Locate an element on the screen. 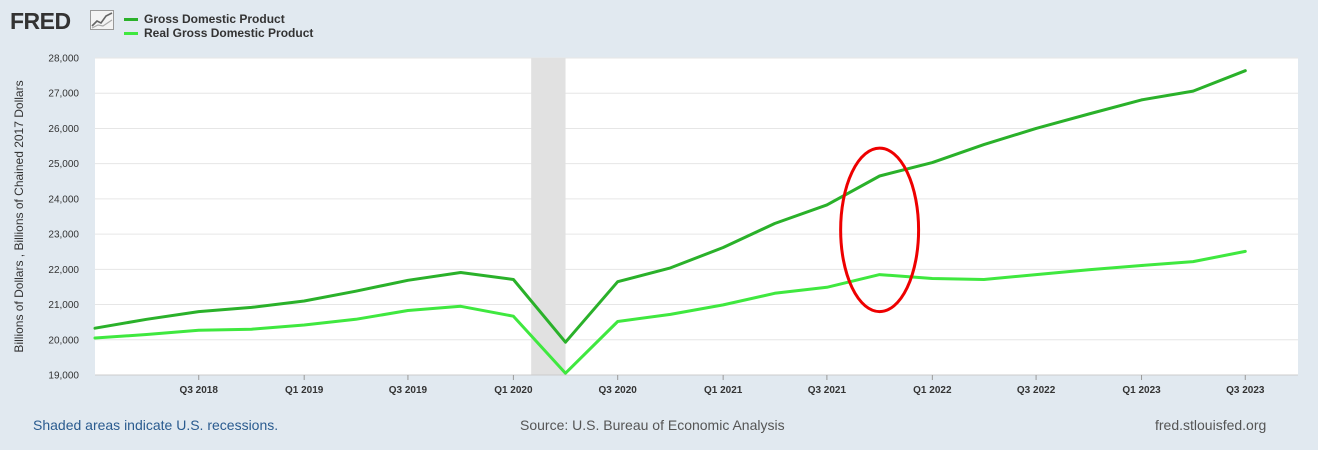 This screenshot has width=1318, height=450. x-tick-label: Q1 2019 is located at coordinates (304, 390).